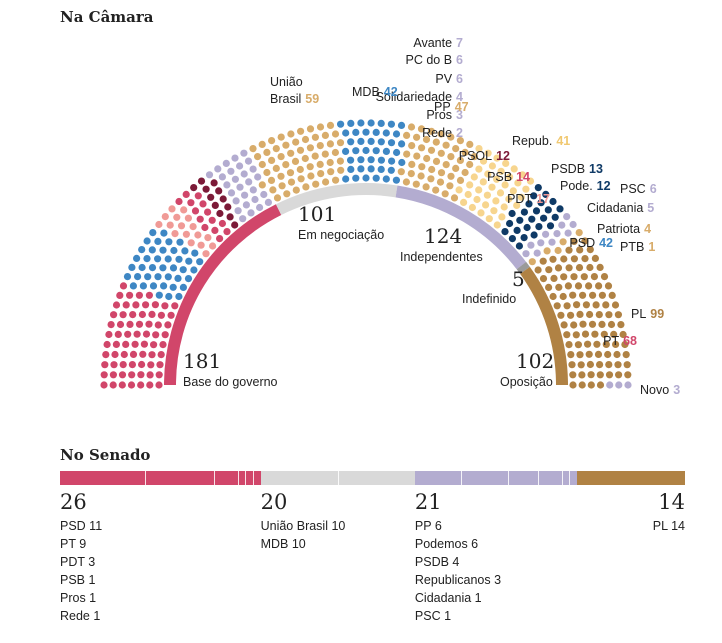 The image size is (722, 643). Describe the element at coordinates (236, 201) in the screenshot. I see `seat-dot-pros` at that location.